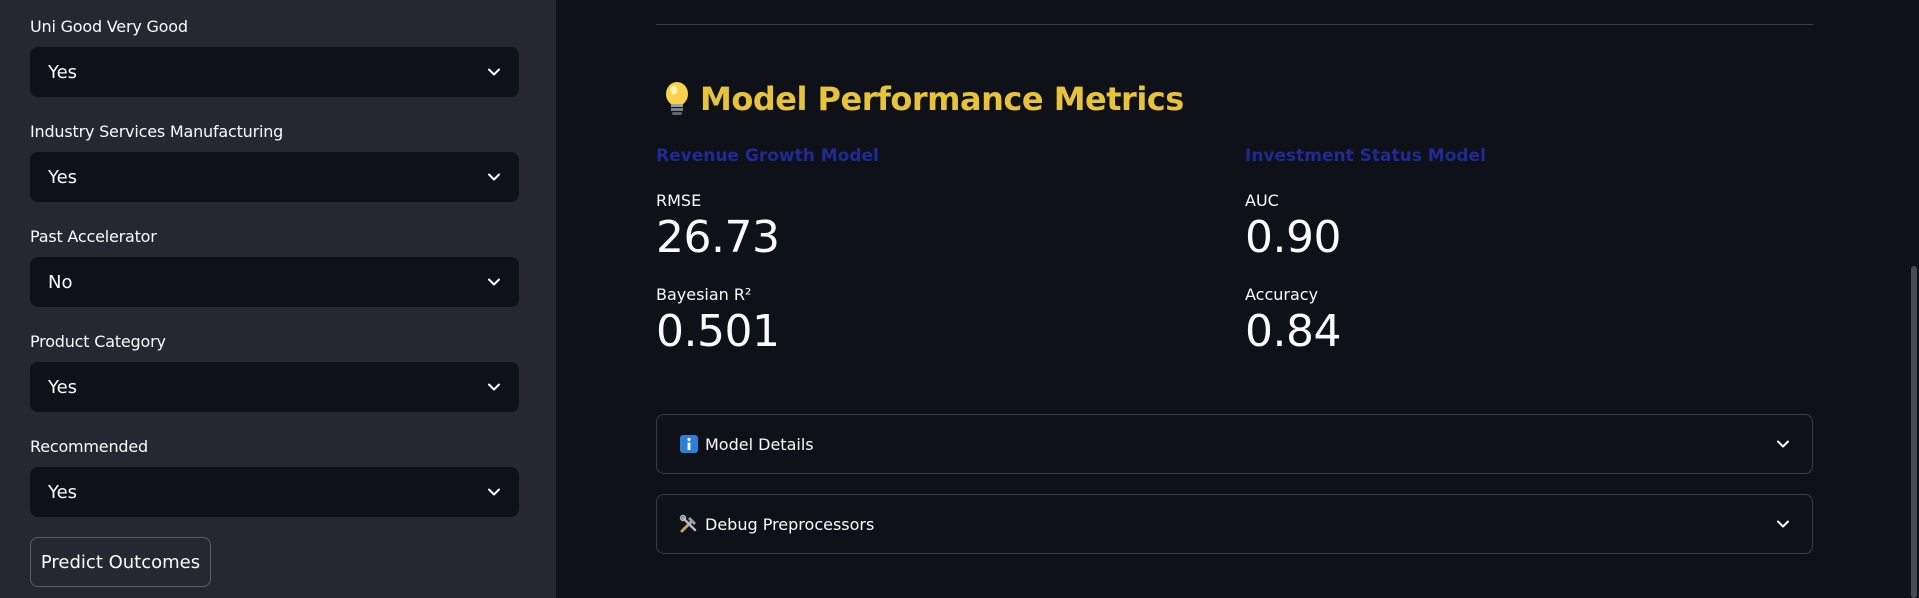 This screenshot has width=1919, height=598. I want to click on field-label: Recommended, so click(89, 446).